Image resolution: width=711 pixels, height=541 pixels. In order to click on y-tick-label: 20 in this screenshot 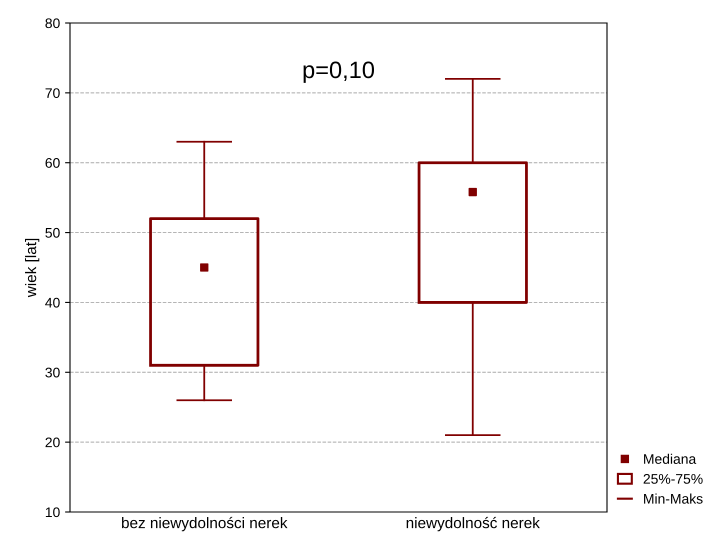, I will do `click(53, 442)`.